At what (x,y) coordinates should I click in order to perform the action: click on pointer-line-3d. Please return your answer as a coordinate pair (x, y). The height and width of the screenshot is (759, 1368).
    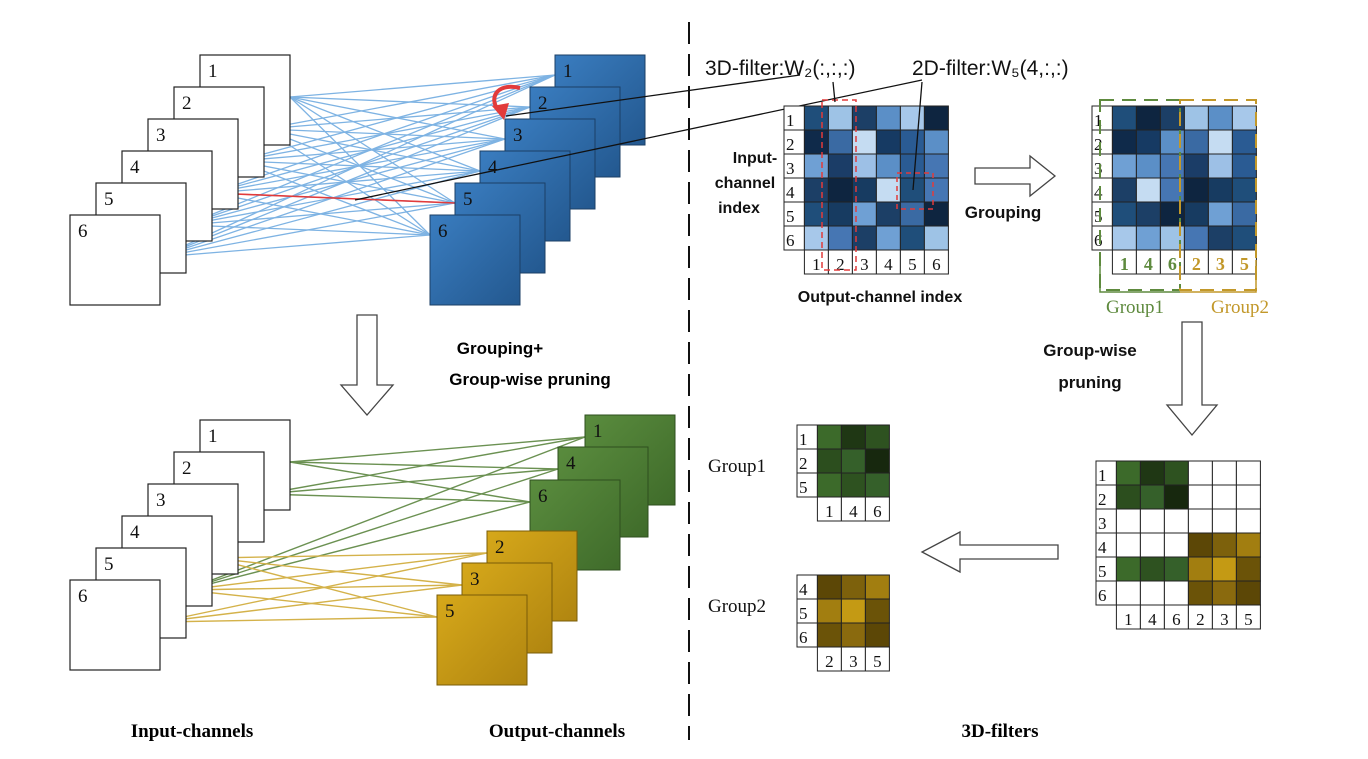
    Looking at the image, I should click on (653, 95).